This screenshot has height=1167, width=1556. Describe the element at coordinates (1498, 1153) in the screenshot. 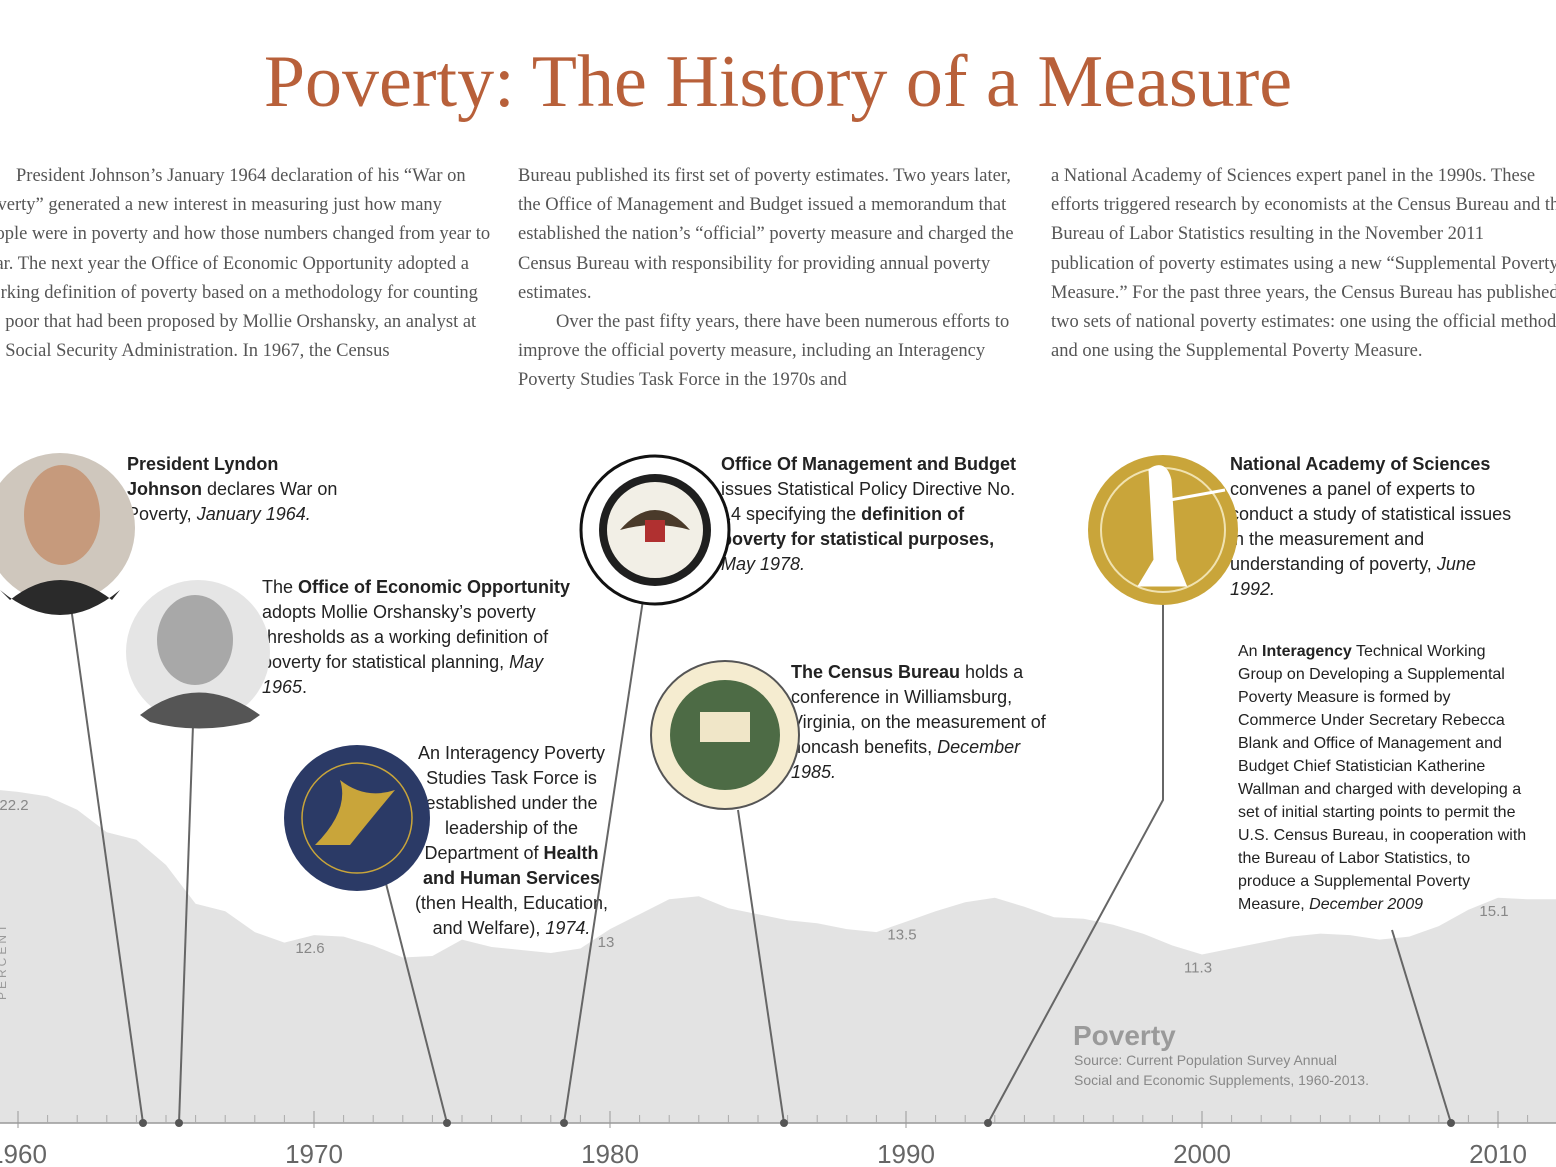

I see `x-tick-label: 2010` at that location.